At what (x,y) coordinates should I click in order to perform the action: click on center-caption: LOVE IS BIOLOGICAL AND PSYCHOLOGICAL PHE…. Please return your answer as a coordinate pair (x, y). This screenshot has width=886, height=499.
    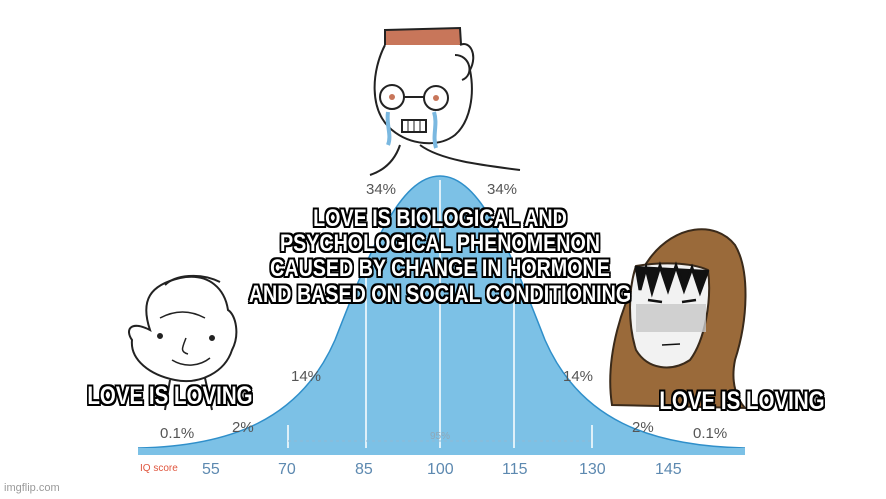
    Looking at the image, I should click on (439, 256).